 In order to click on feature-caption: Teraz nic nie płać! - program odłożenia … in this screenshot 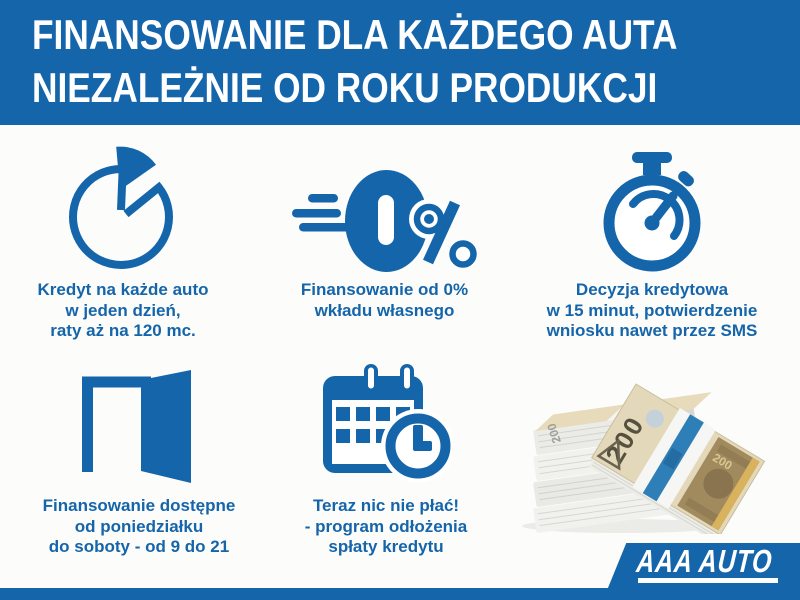, I will do `click(386, 527)`.